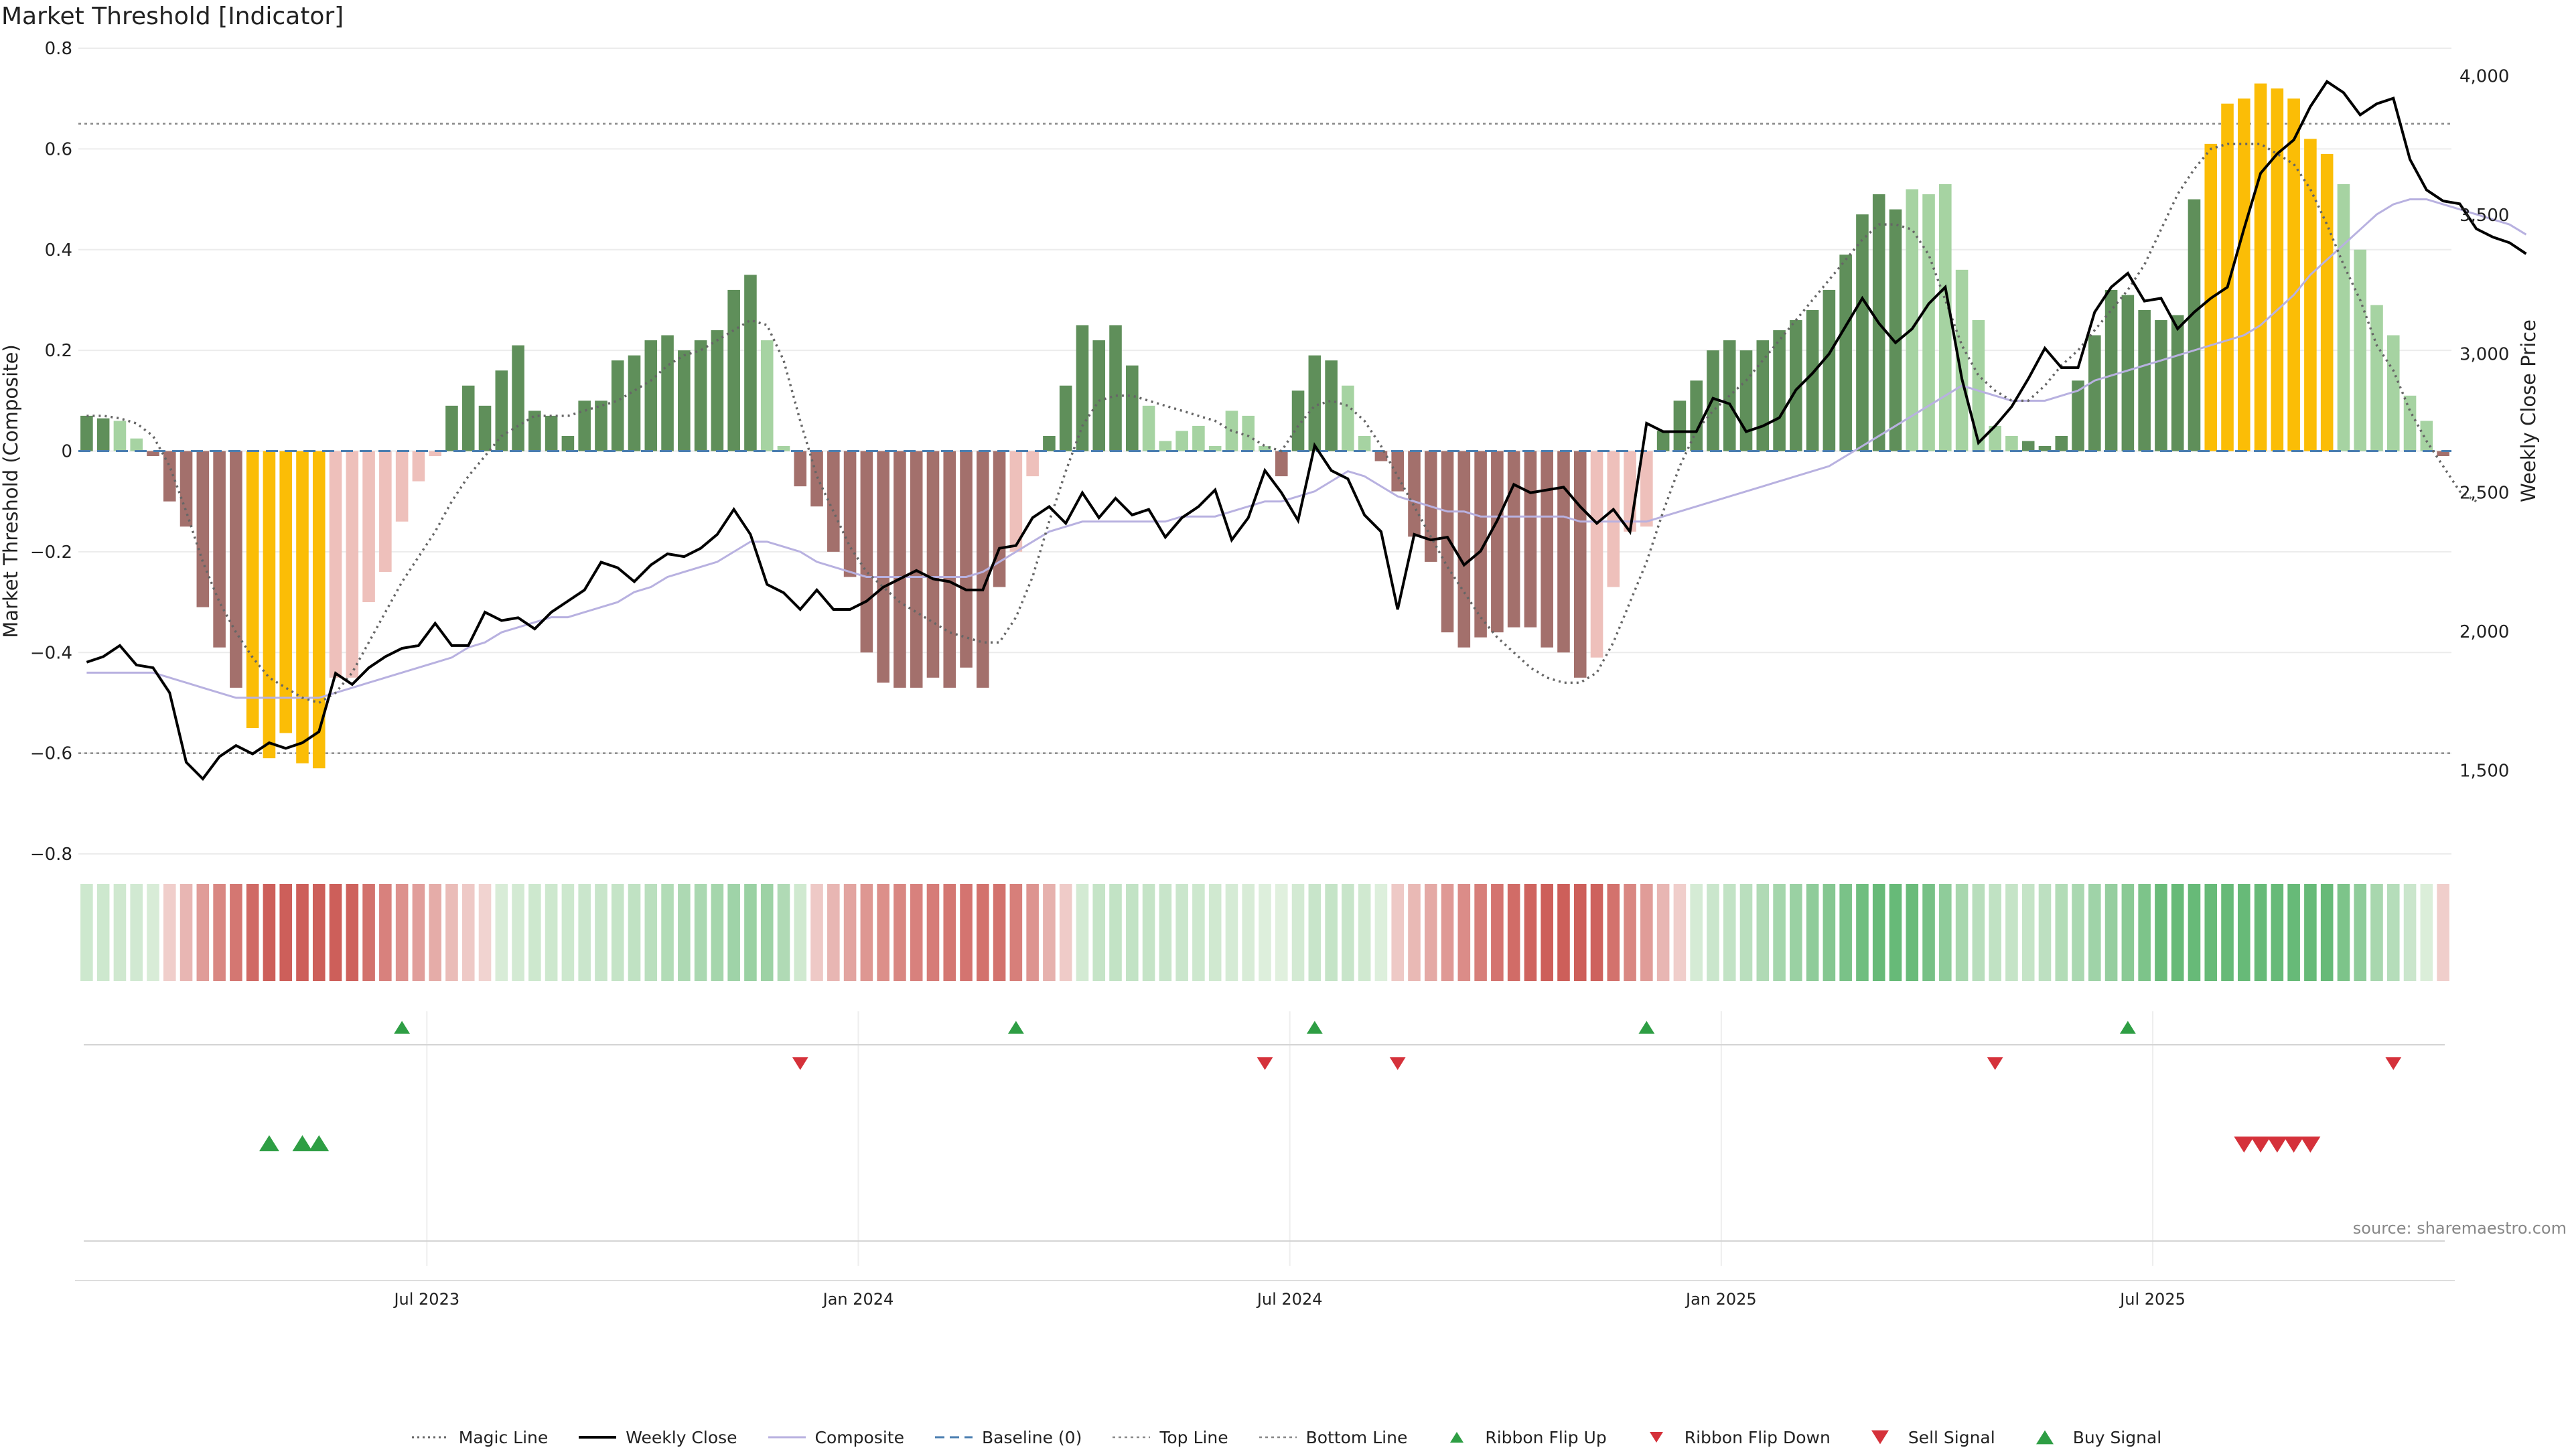 Image resolution: width=2572 pixels, height=1456 pixels. What do you see at coordinates (1733, 1437) in the screenshot?
I see `legend-item-flipdown: Ribbon Flip Down` at bounding box center [1733, 1437].